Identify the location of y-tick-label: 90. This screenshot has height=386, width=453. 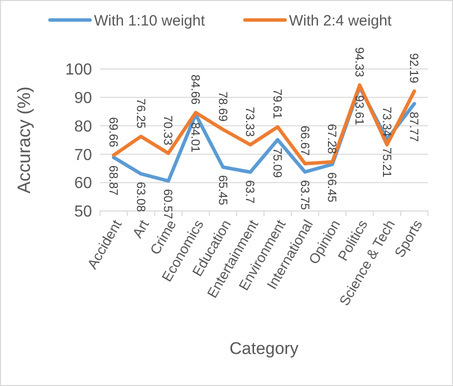
(83, 98).